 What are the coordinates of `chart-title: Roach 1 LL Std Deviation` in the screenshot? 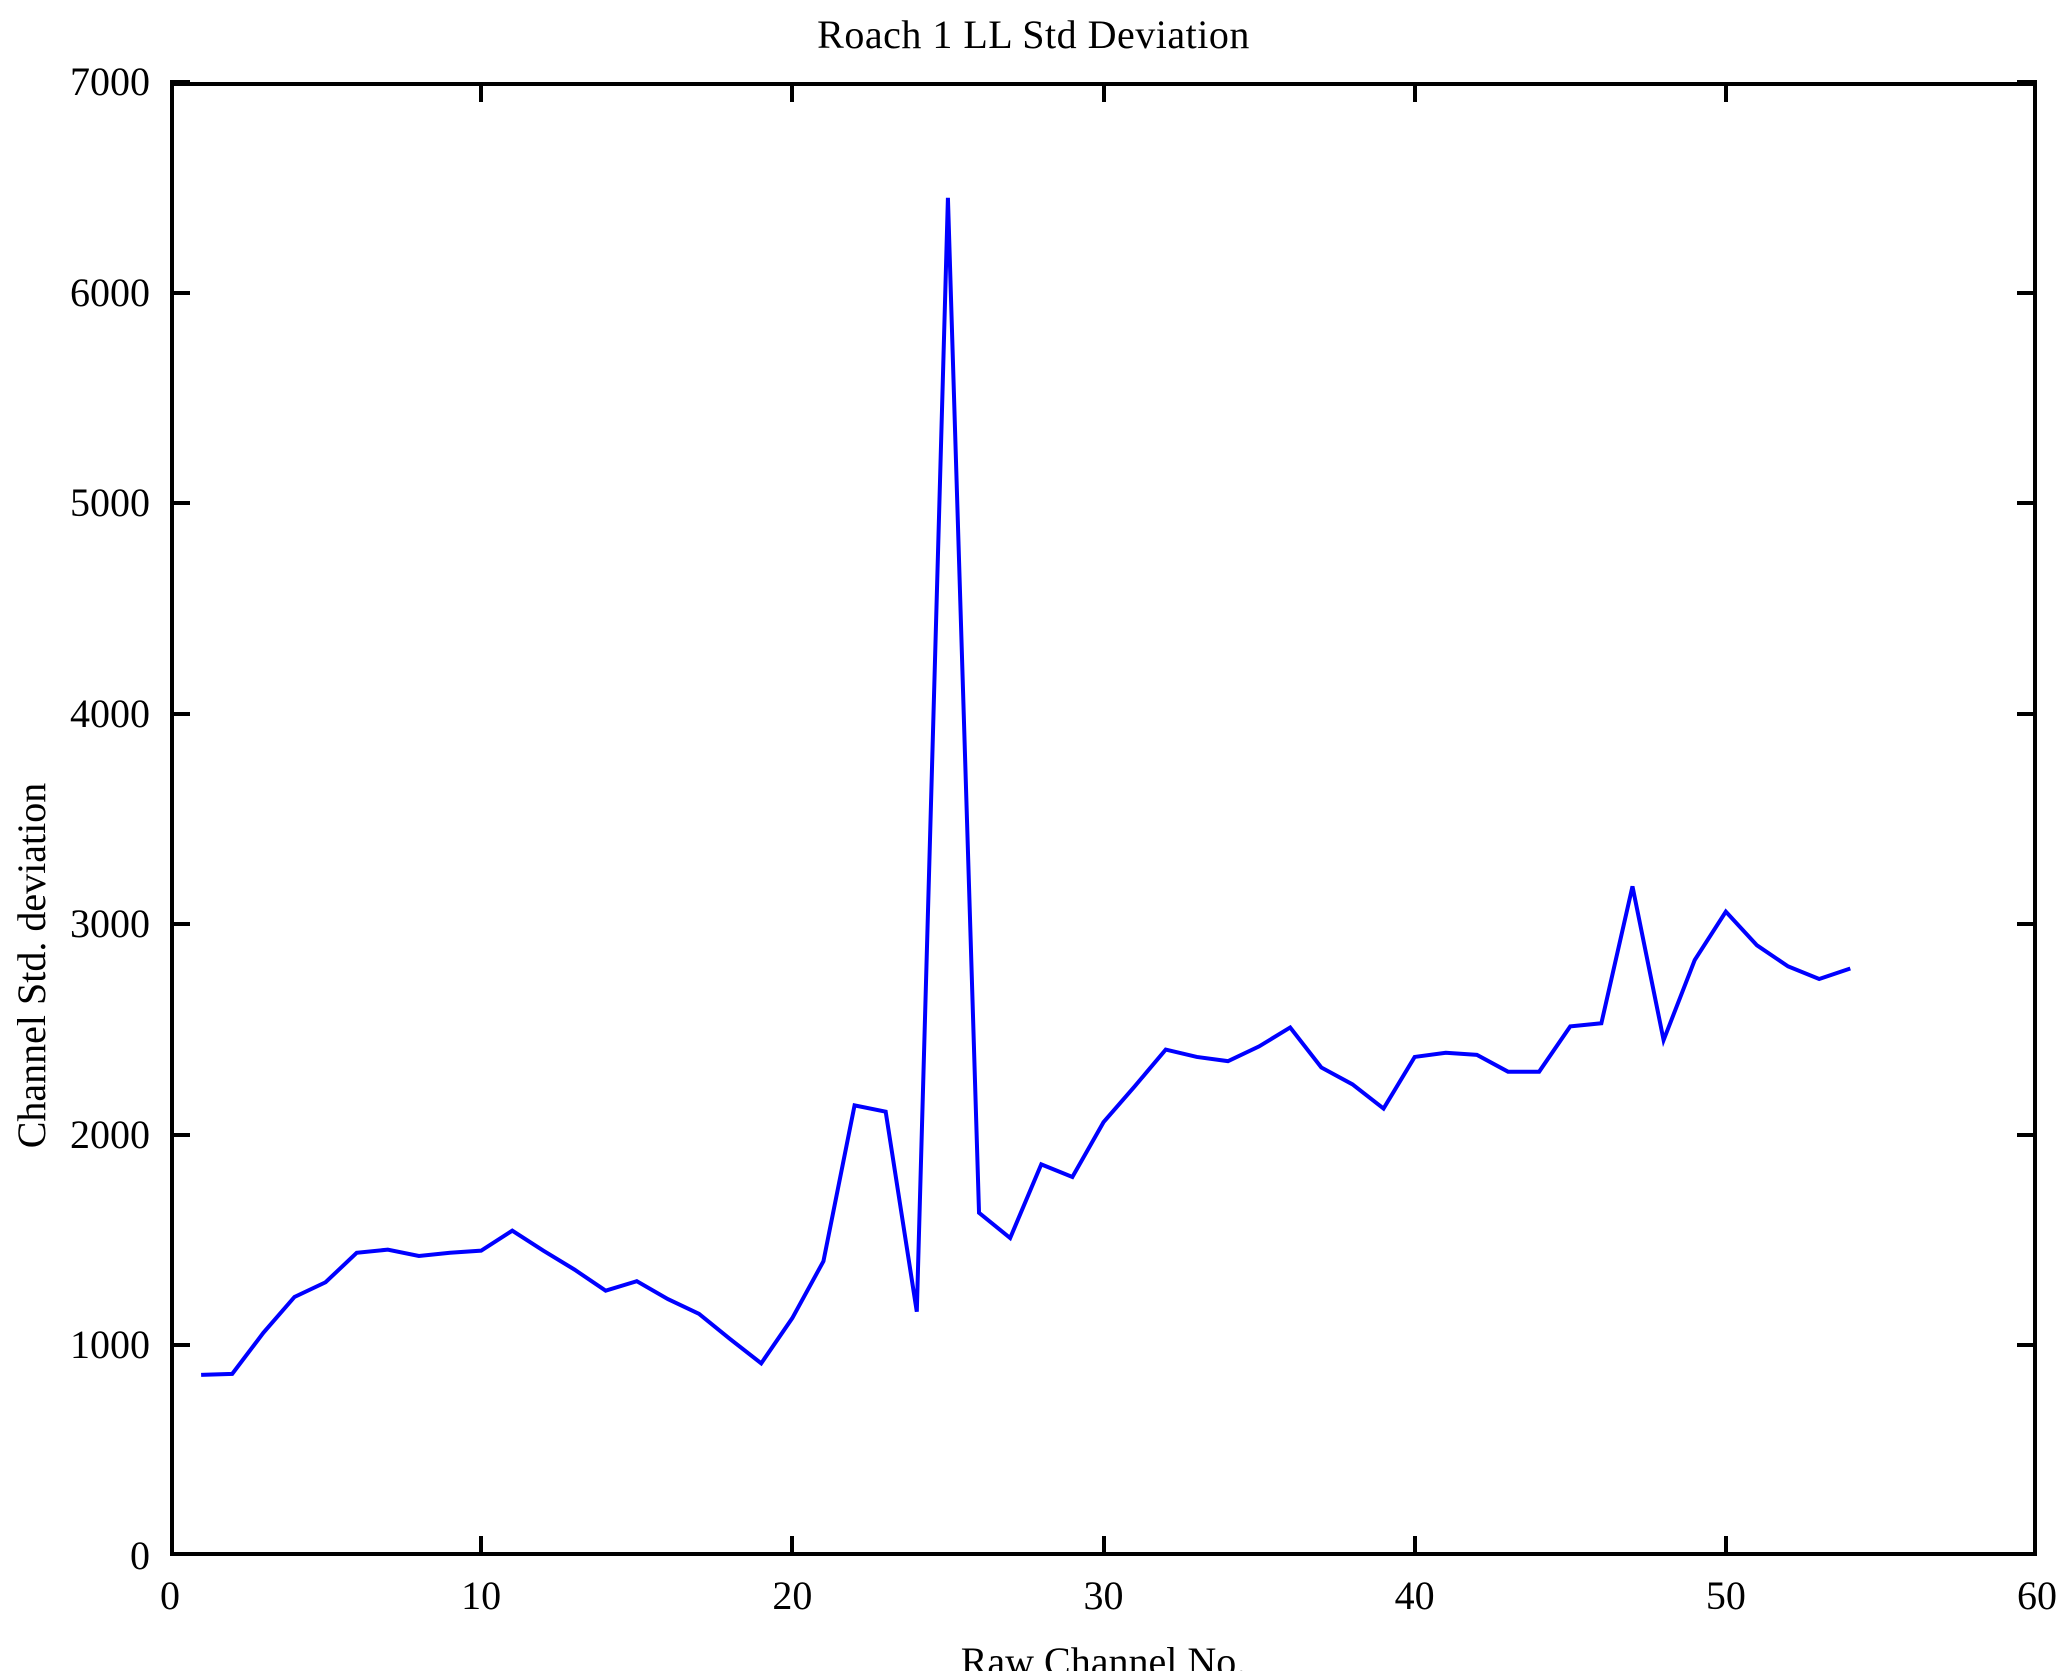 It's located at (1033, 34).